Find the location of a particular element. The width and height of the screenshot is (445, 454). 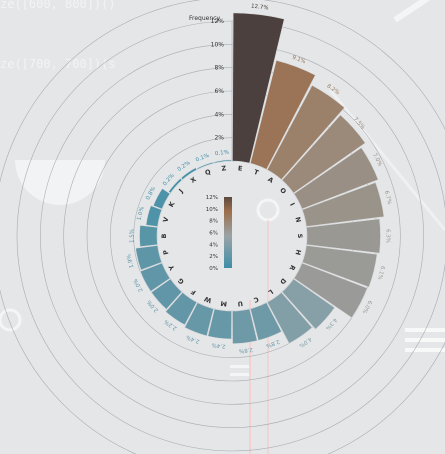

bar-Z is located at coordinates (222, 161).